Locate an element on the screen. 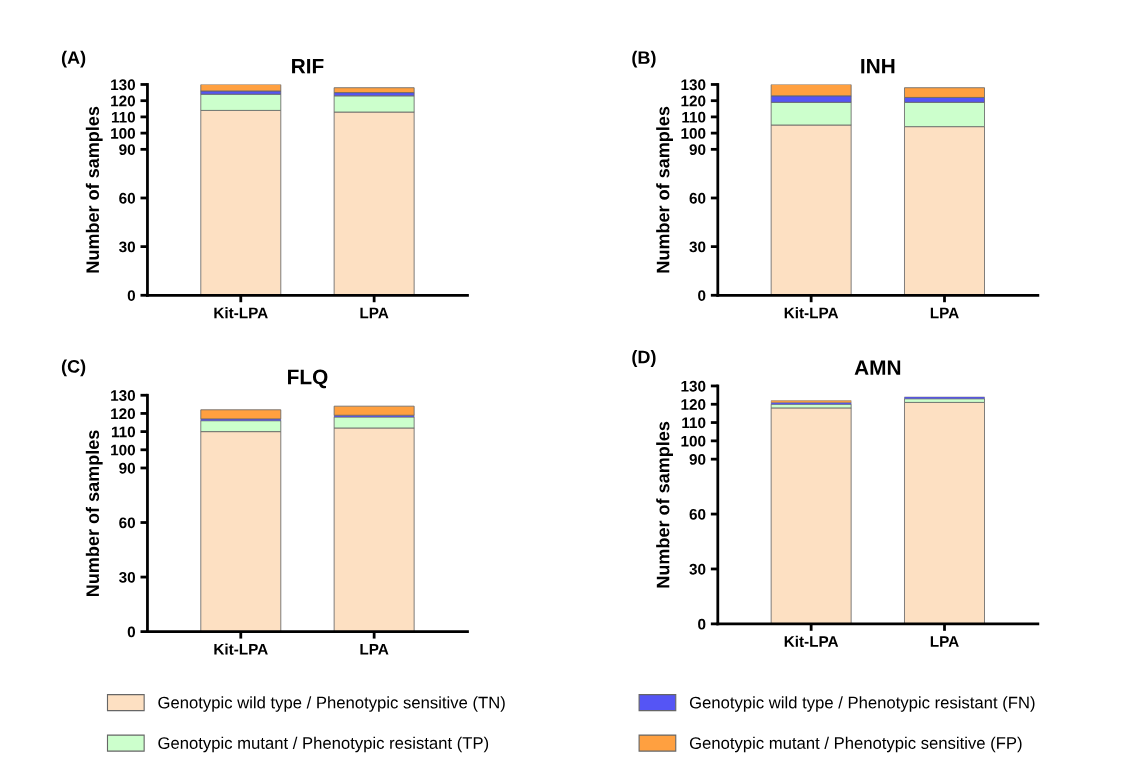 The height and width of the screenshot is (775, 1143). legend-label: Genotypic wild type / Phenotypic sensitive (TN) is located at coordinates (331, 704).